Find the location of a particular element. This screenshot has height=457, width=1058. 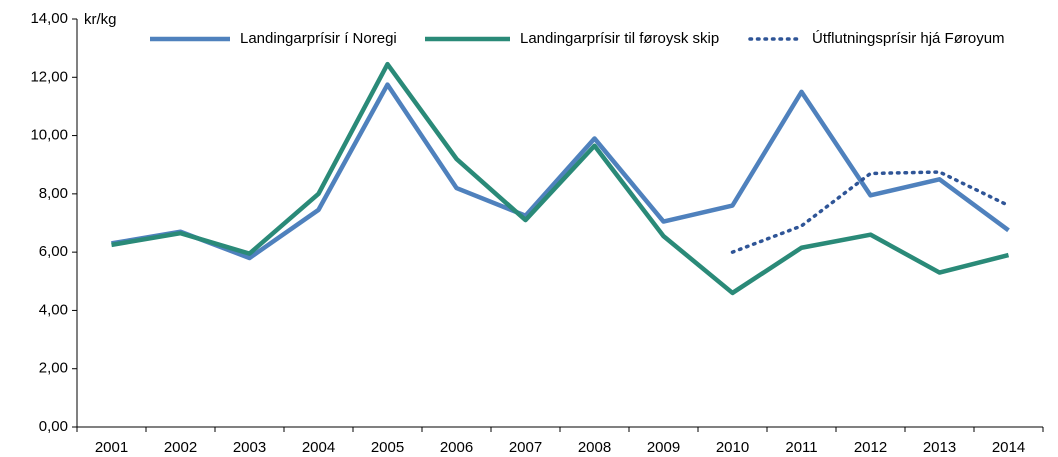

legend-label: Útflutningsprísir hjá Føroyum is located at coordinates (908, 38).